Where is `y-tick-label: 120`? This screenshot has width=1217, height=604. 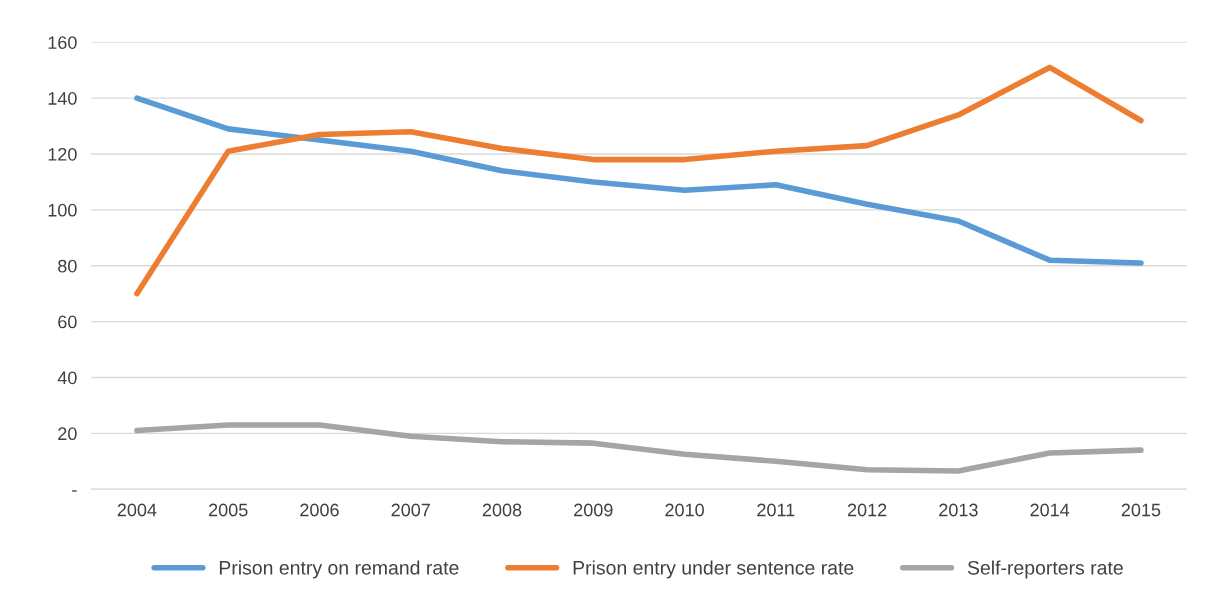 y-tick-label: 120 is located at coordinates (62, 154).